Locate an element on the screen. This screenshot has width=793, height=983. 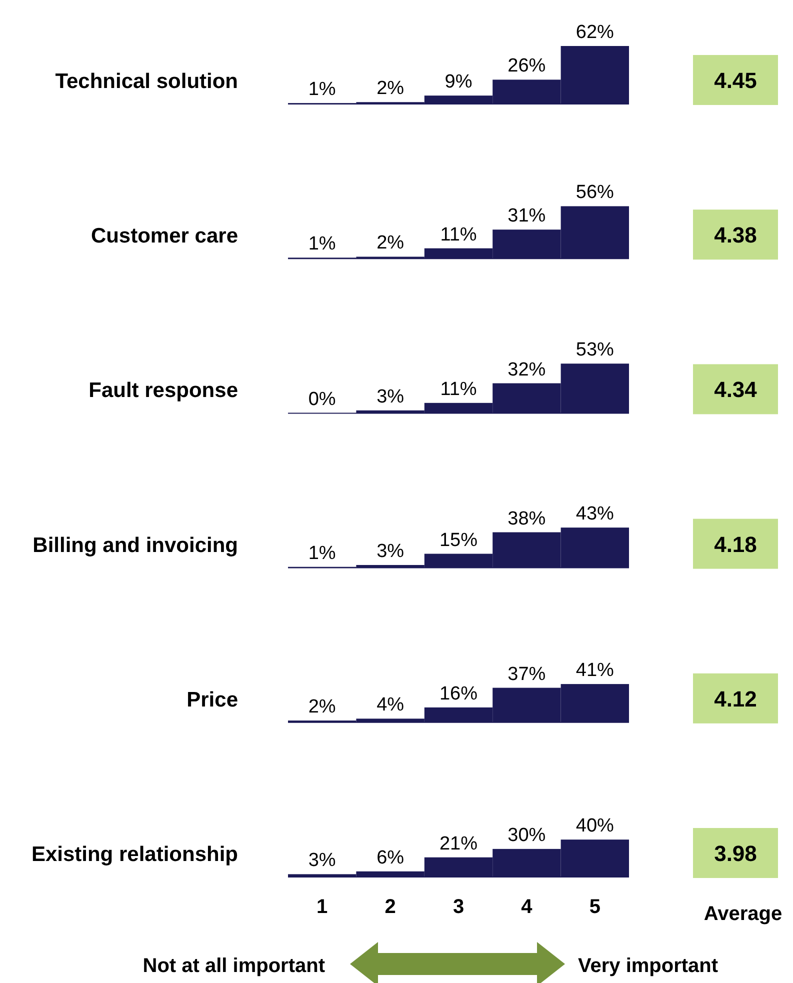
text: 3.98 is located at coordinates (735, 853).